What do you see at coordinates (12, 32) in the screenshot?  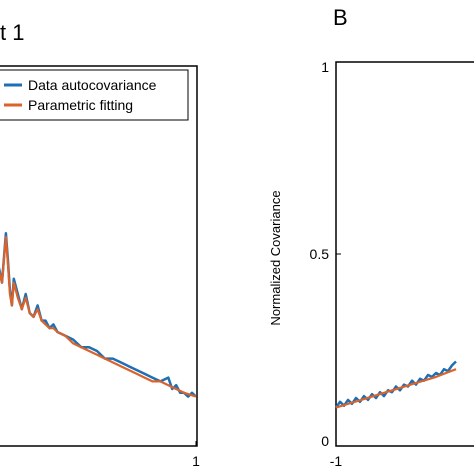 I see `left-panel-title: t 1` at bounding box center [12, 32].